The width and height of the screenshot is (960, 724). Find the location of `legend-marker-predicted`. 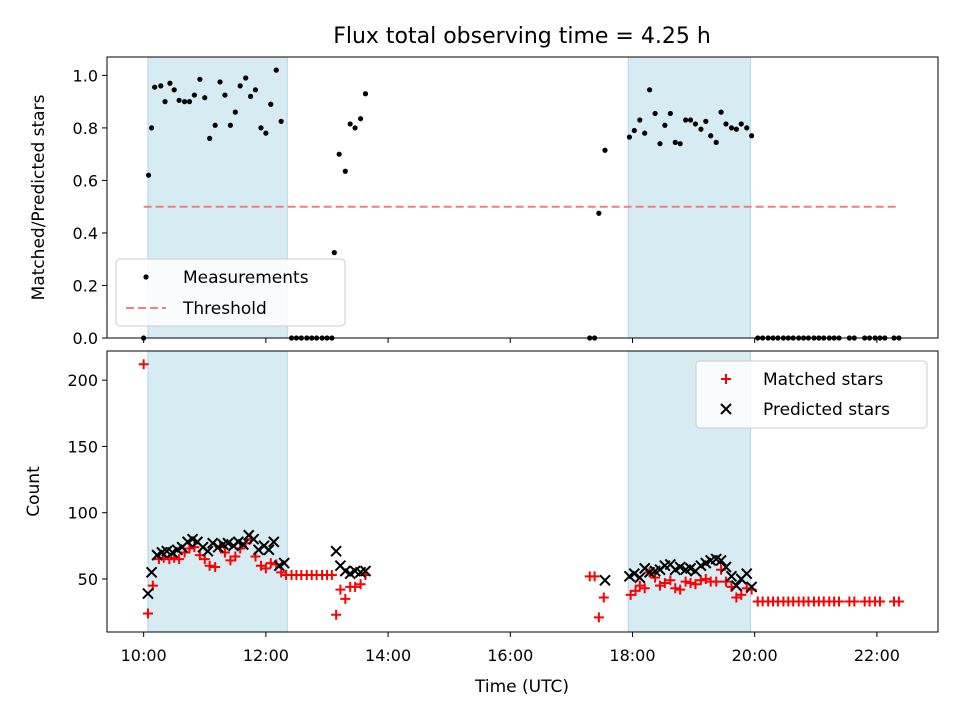

legend-marker-predicted is located at coordinates (726, 409).